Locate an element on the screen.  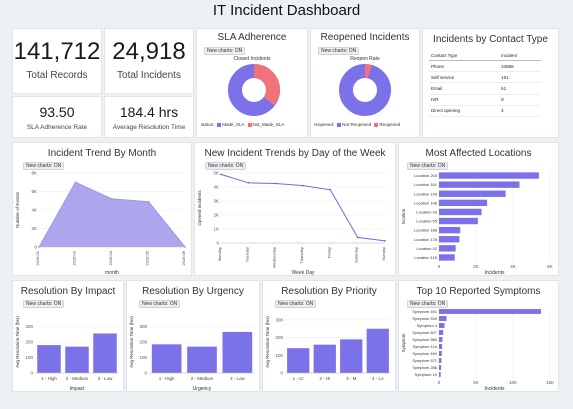
y-tick-label: 100 is located at coordinates (143, 357).